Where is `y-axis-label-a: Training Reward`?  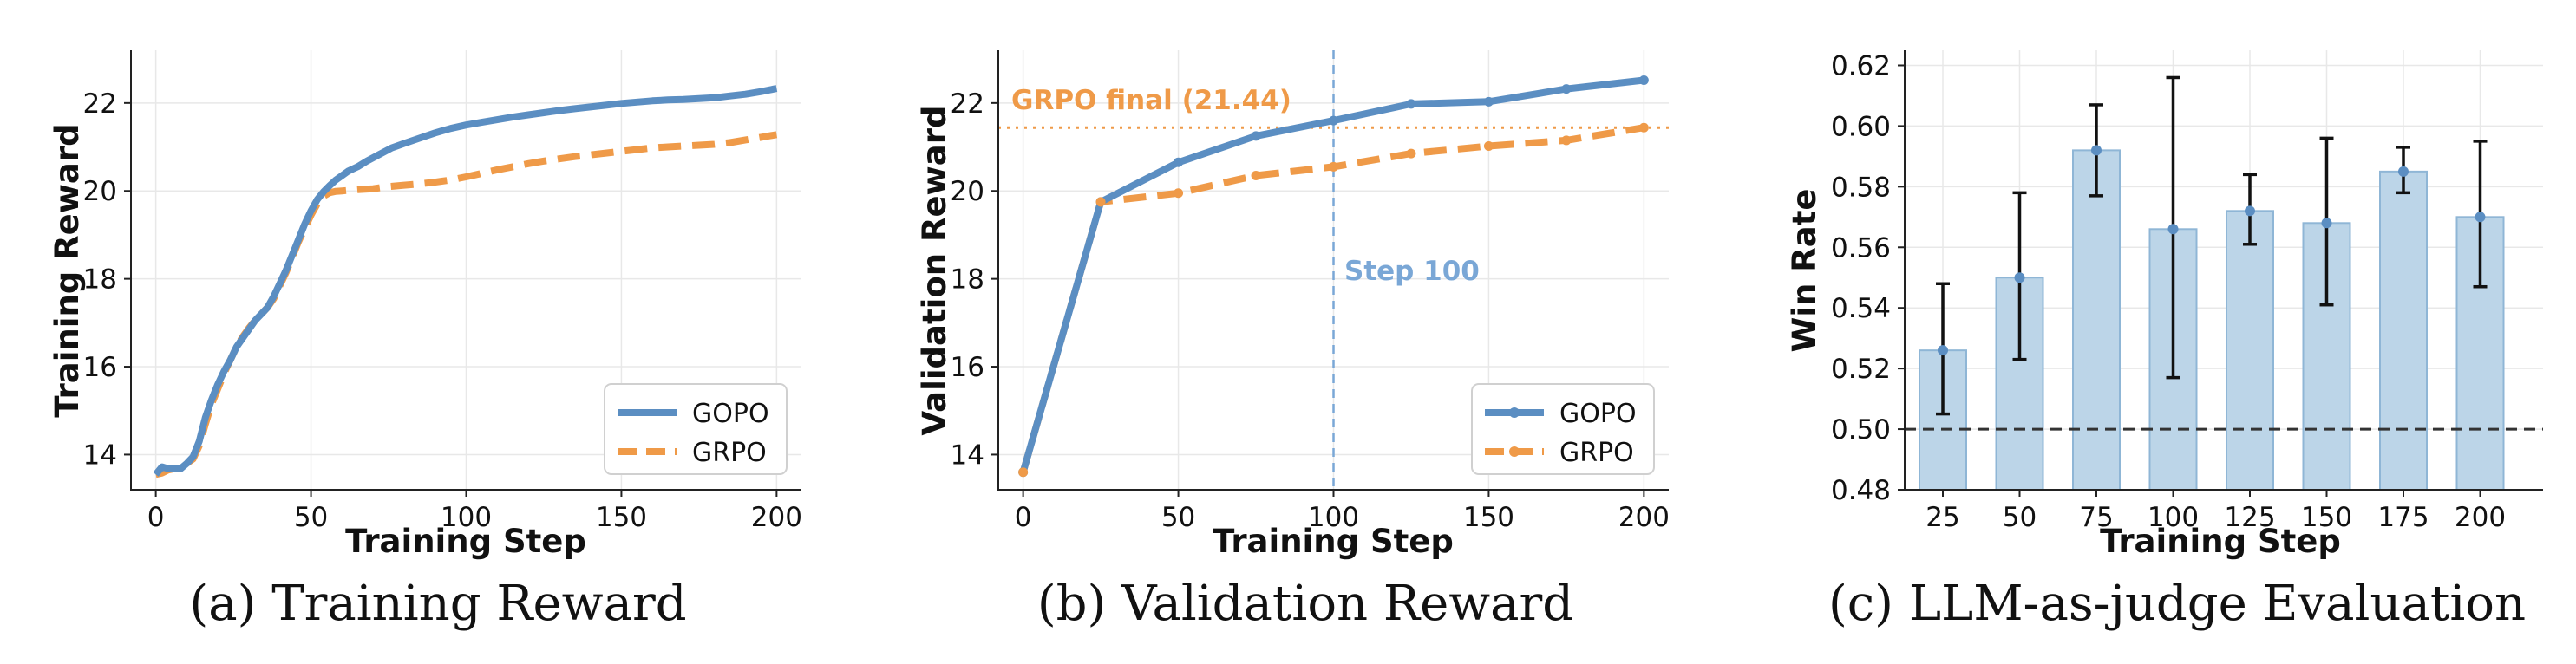 y-axis-label-a: Training Reward is located at coordinates (67, 270).